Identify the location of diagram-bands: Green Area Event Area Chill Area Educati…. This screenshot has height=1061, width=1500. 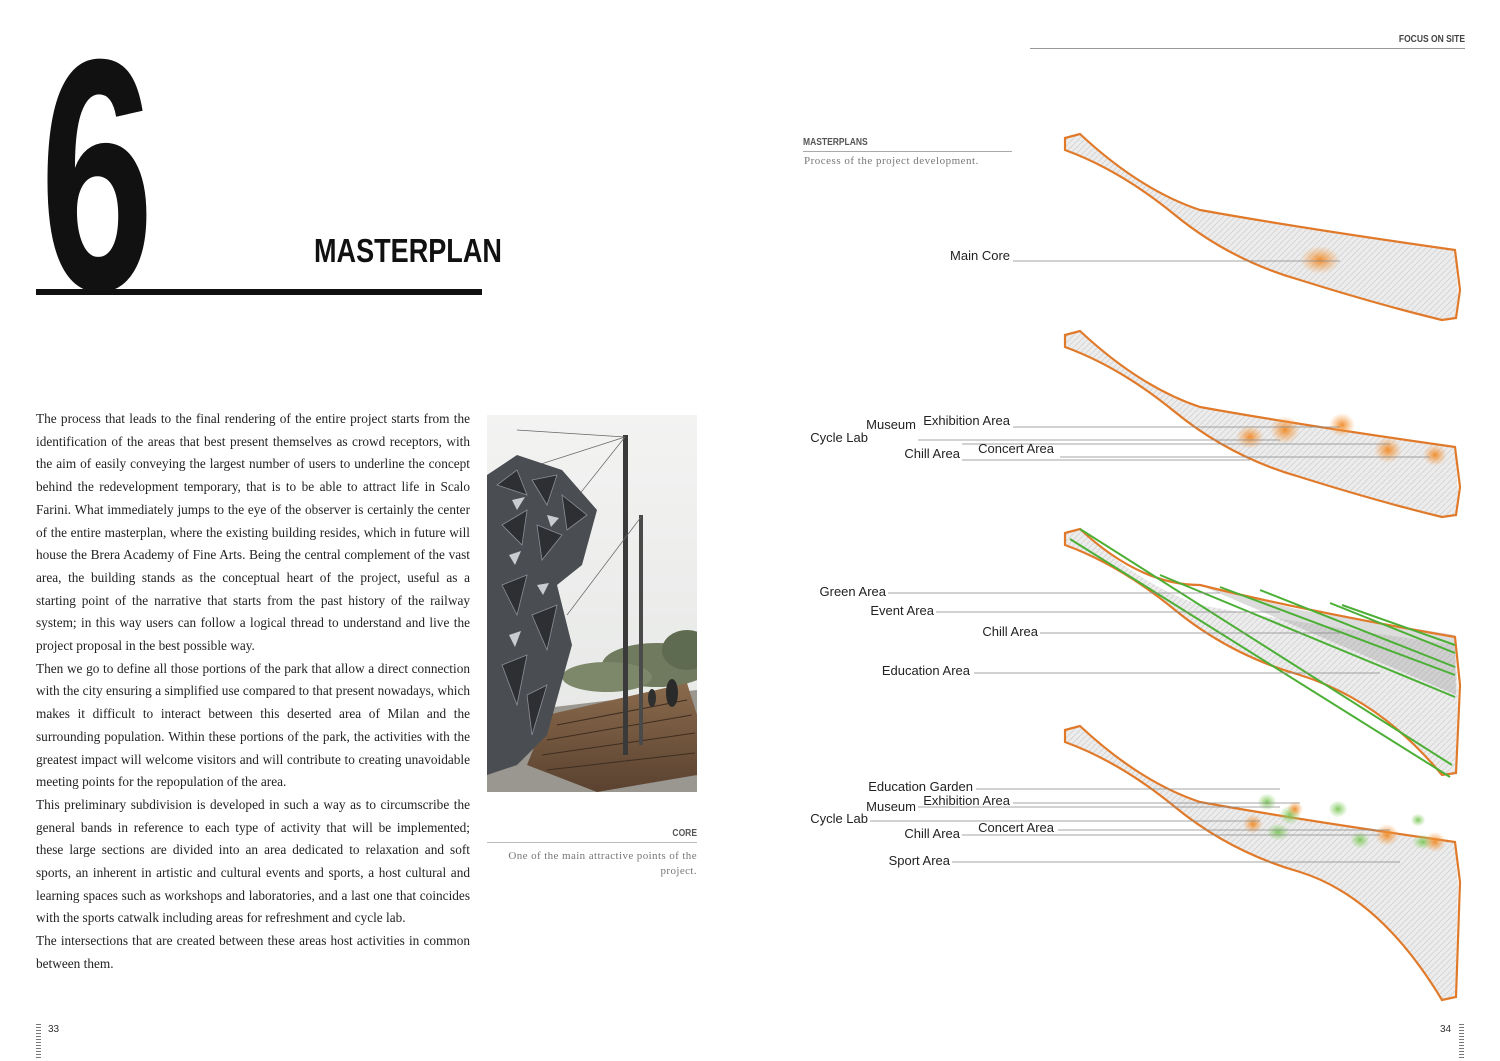
(1141, 652).